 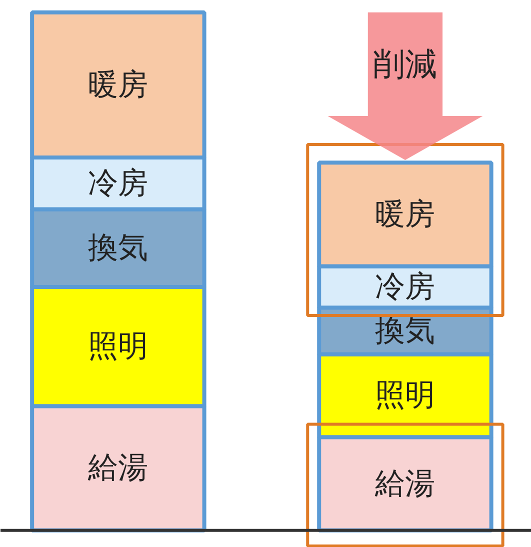 I want to click on series-label: 換気, so click(x=405, y=330).